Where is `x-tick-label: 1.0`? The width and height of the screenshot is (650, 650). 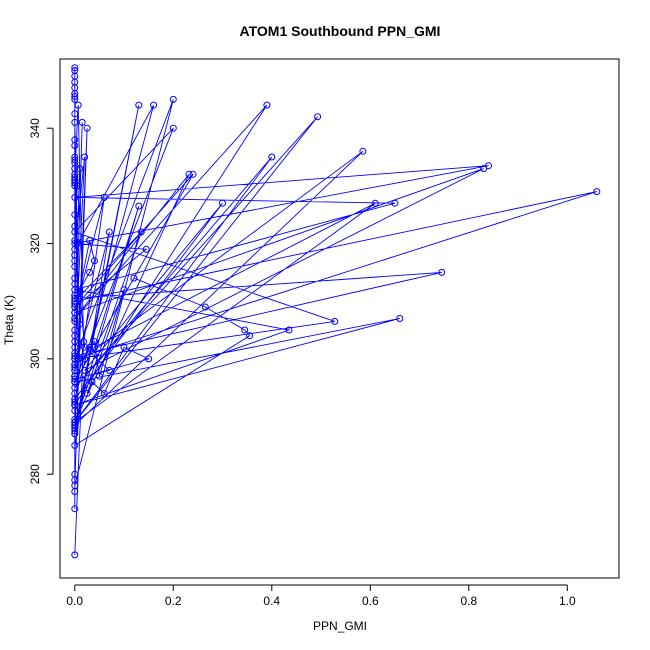 x-tick-label: 1.0 is located at coordinates (567, 601).